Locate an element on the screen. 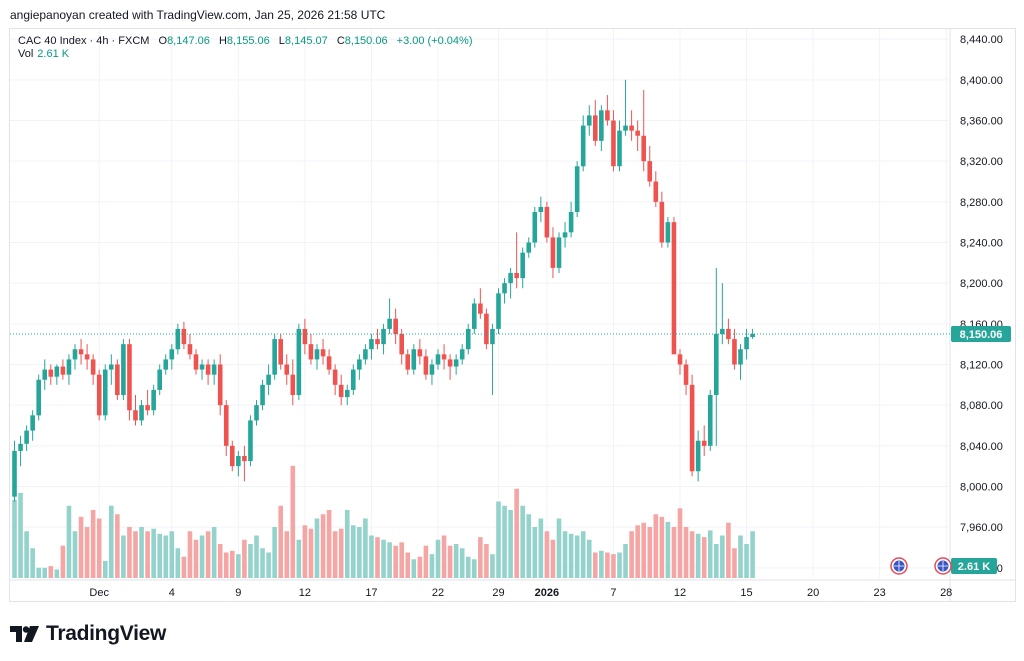  price-tick-label: 8,320.00 is located at coordinates (981, 162).